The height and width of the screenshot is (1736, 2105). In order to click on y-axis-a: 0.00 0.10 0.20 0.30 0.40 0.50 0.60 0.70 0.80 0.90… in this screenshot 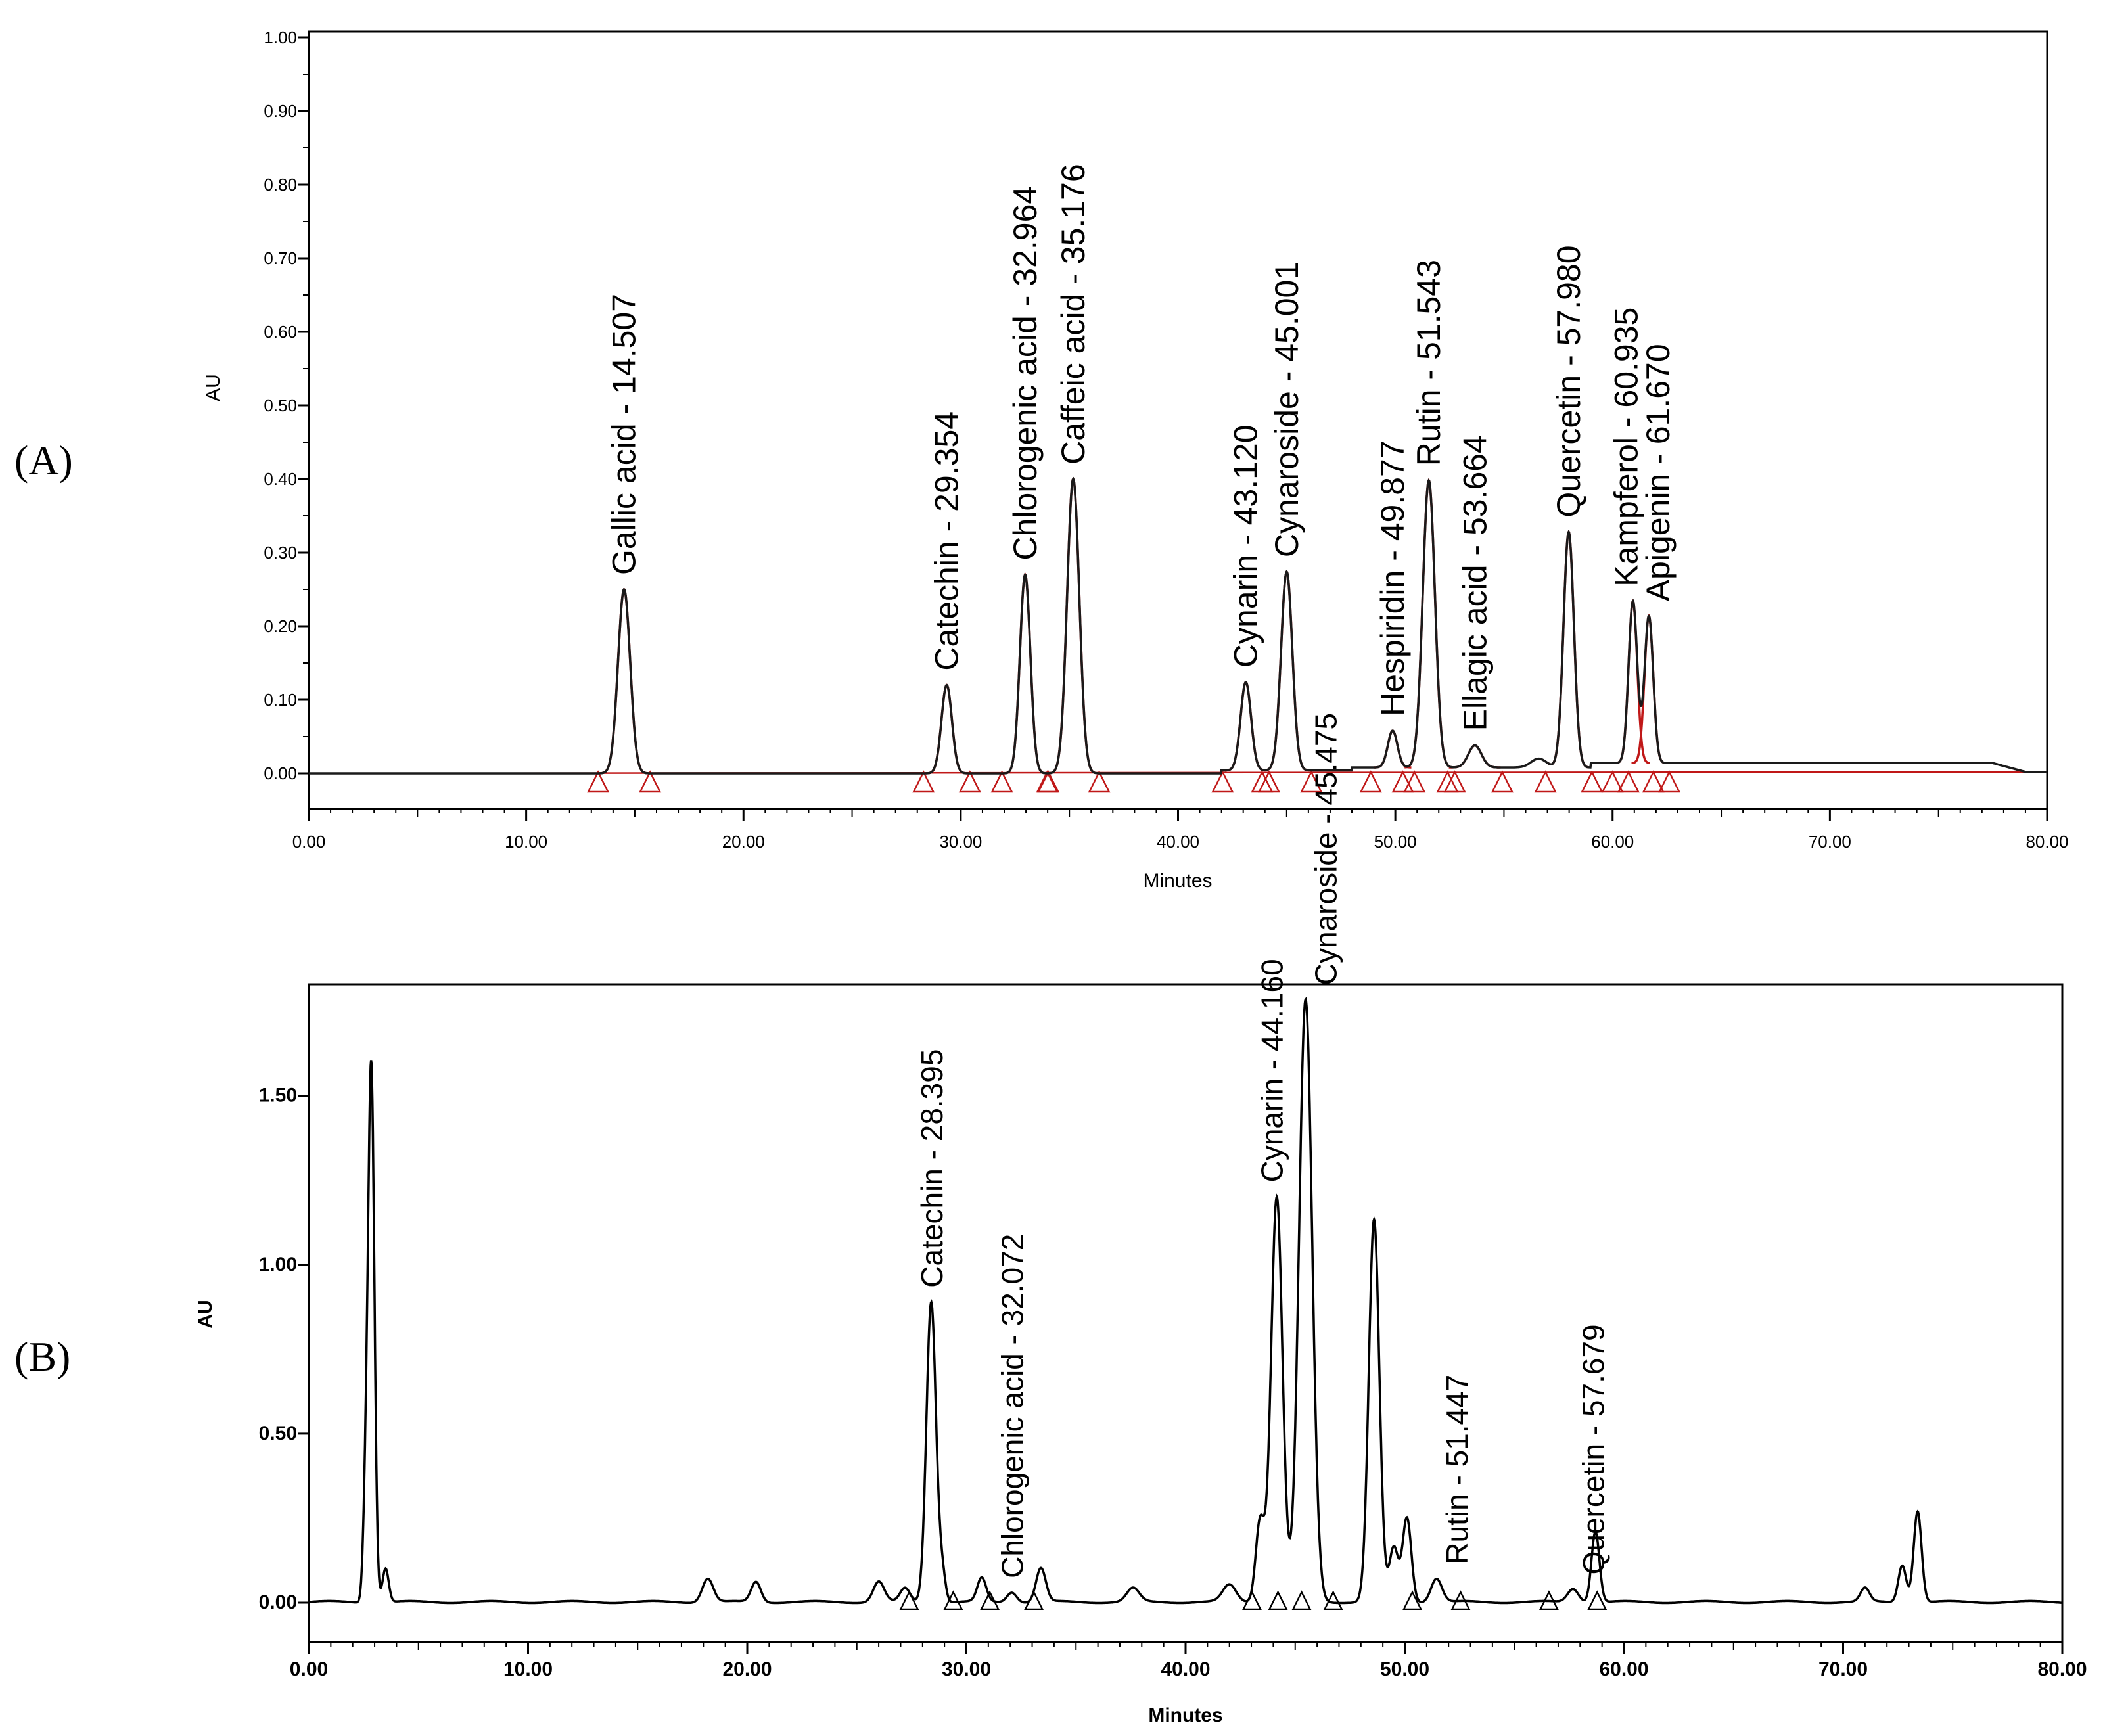, I will do `click(286, 405)`.